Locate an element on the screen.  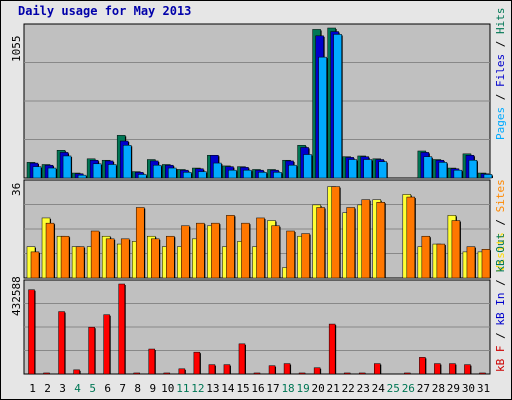
x-tick-label: 31 is located at coordinates (483, 388).